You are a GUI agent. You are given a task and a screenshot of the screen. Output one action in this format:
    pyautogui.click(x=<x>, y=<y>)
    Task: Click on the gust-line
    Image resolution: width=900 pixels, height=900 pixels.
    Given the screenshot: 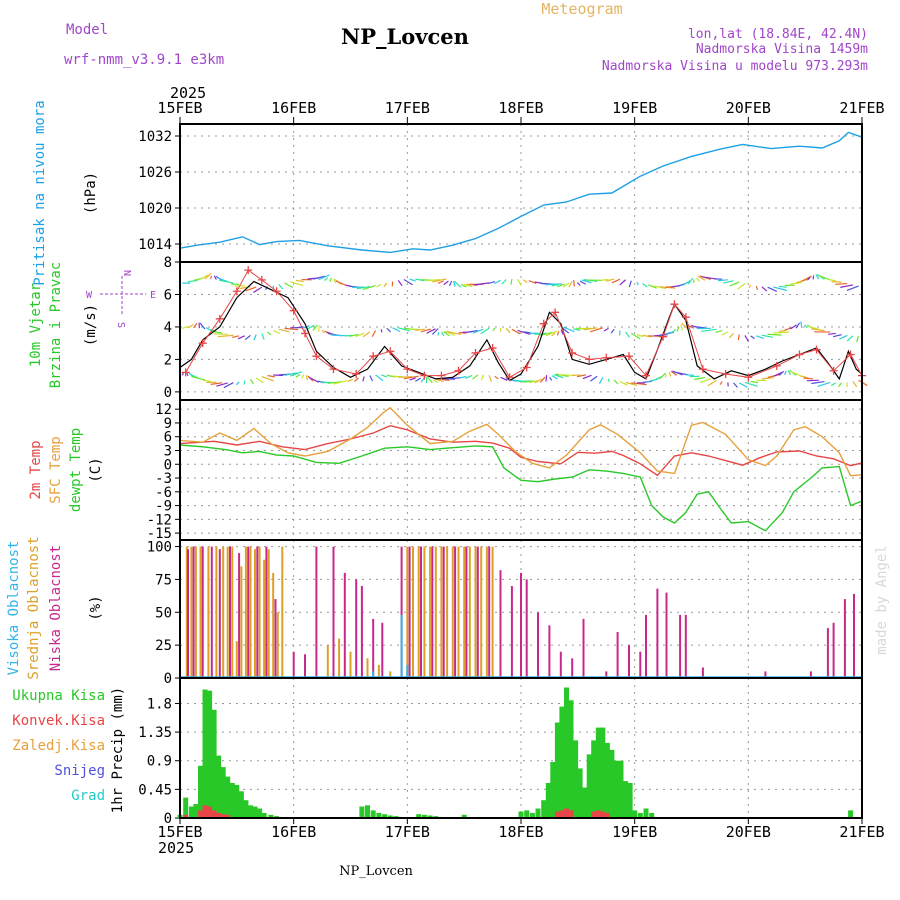 What is the action you would take?
    pyautogui.click(x=524, y=323)
    